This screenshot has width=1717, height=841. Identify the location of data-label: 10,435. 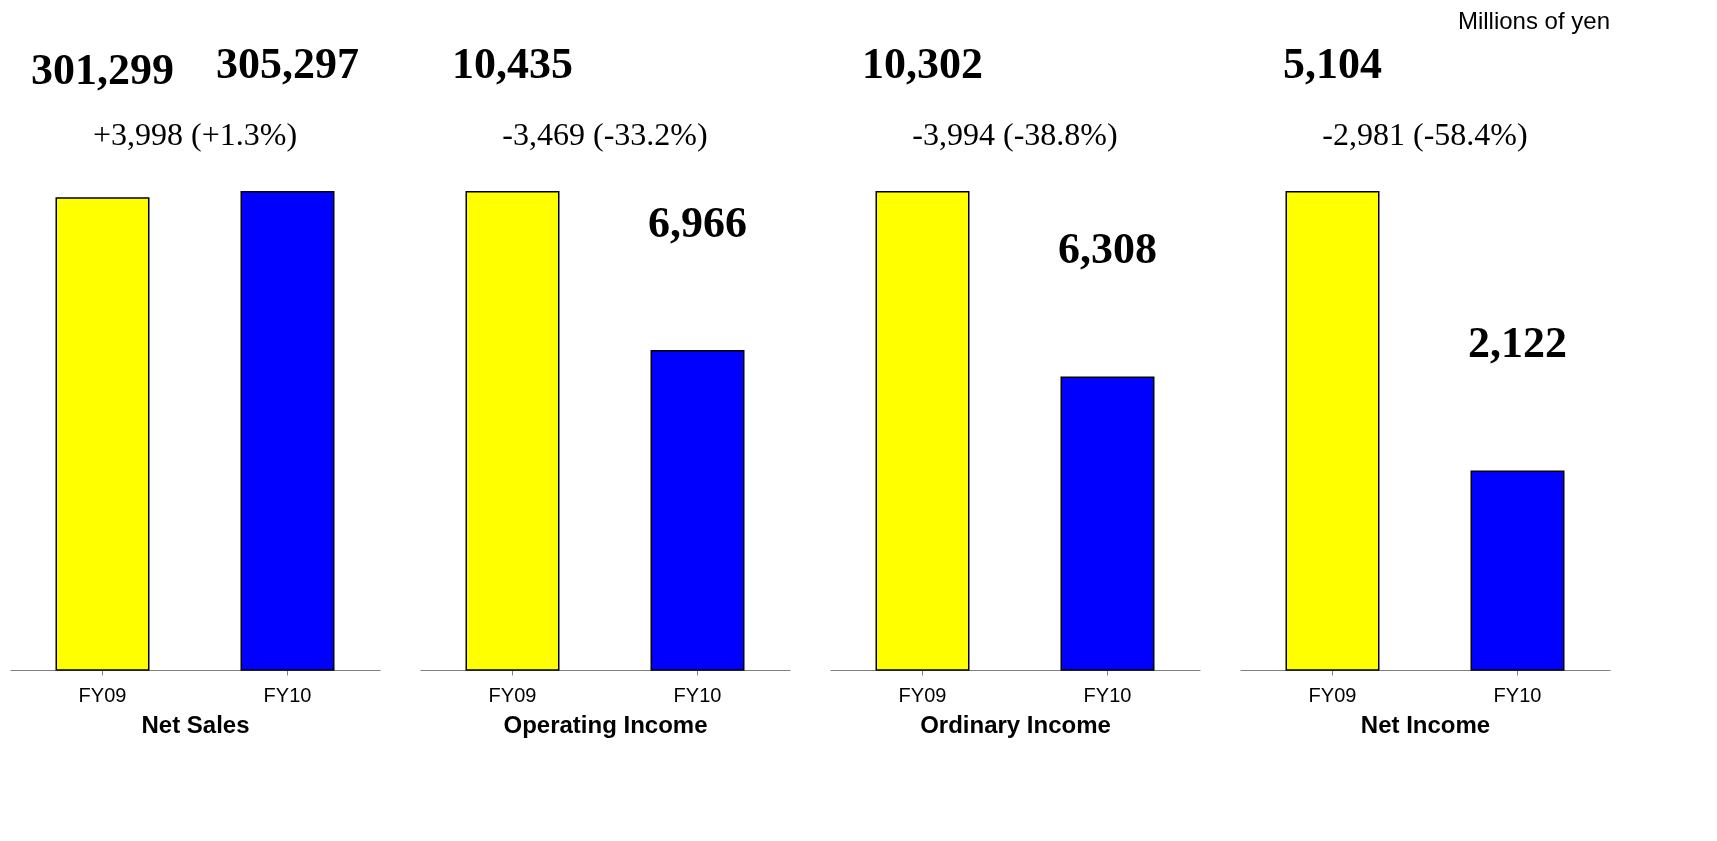
(512, 63).